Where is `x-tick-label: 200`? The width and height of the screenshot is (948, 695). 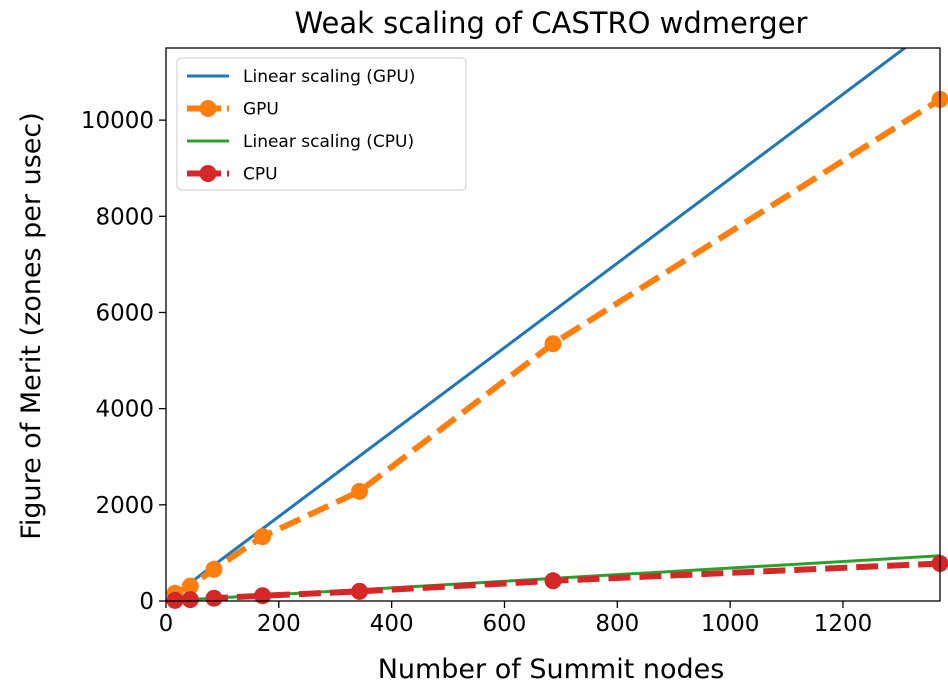
x-tick-label: 200 is located at coordinates (279, 624).